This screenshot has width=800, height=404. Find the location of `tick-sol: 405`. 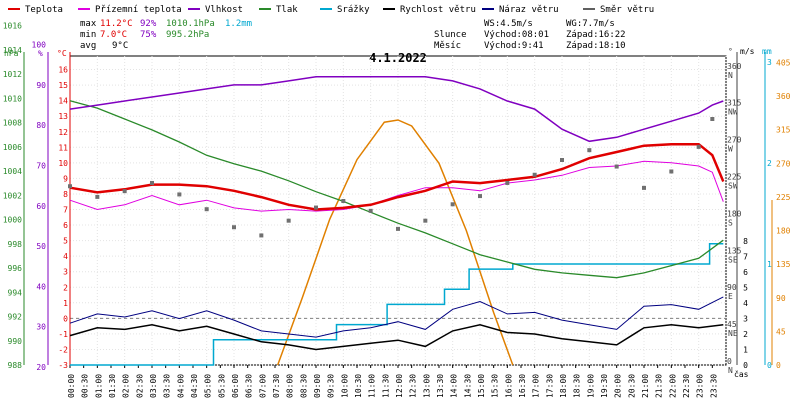

tick-sol: 405 is located at coordinates (783, 62).